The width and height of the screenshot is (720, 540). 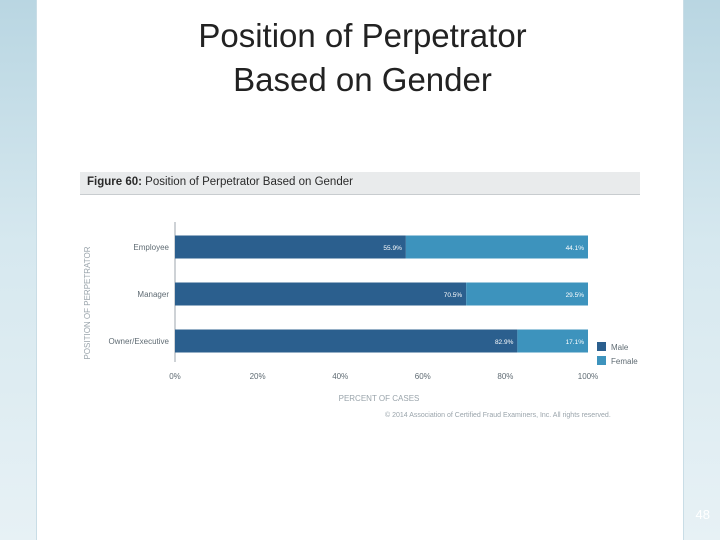 What do you see at coordinates (505, 376) in the screenshot?
I see `x-tick-label: 80%` at bounding box center [505, 376].